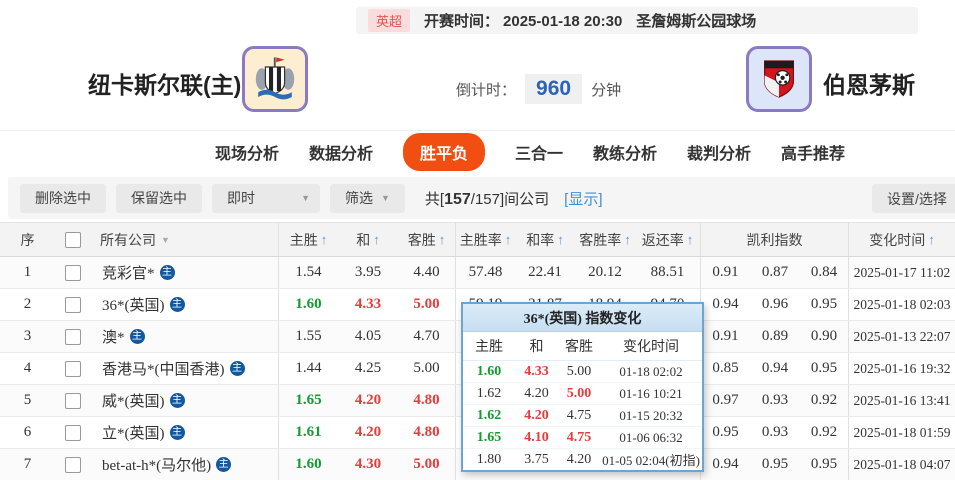 The image size is (955, 480). I want to click on company-count-rest: /157]间公司, so click(510, 199).